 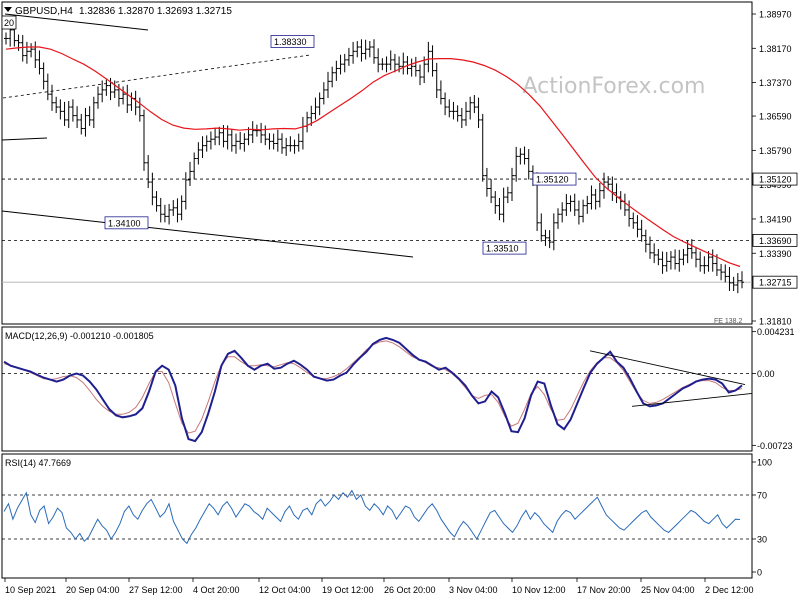 What do you see at coordinates (38, 463) in the screenshot?
I see `rsi-title: RSI(14) 47.7669` at bounding box center [38, 463].